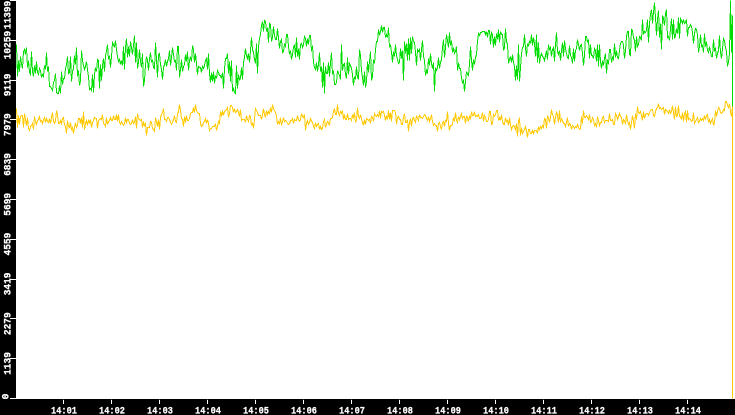 This screenshot has height=415, width=735. I want to click on svg-text: 5699, so click(9, 204).